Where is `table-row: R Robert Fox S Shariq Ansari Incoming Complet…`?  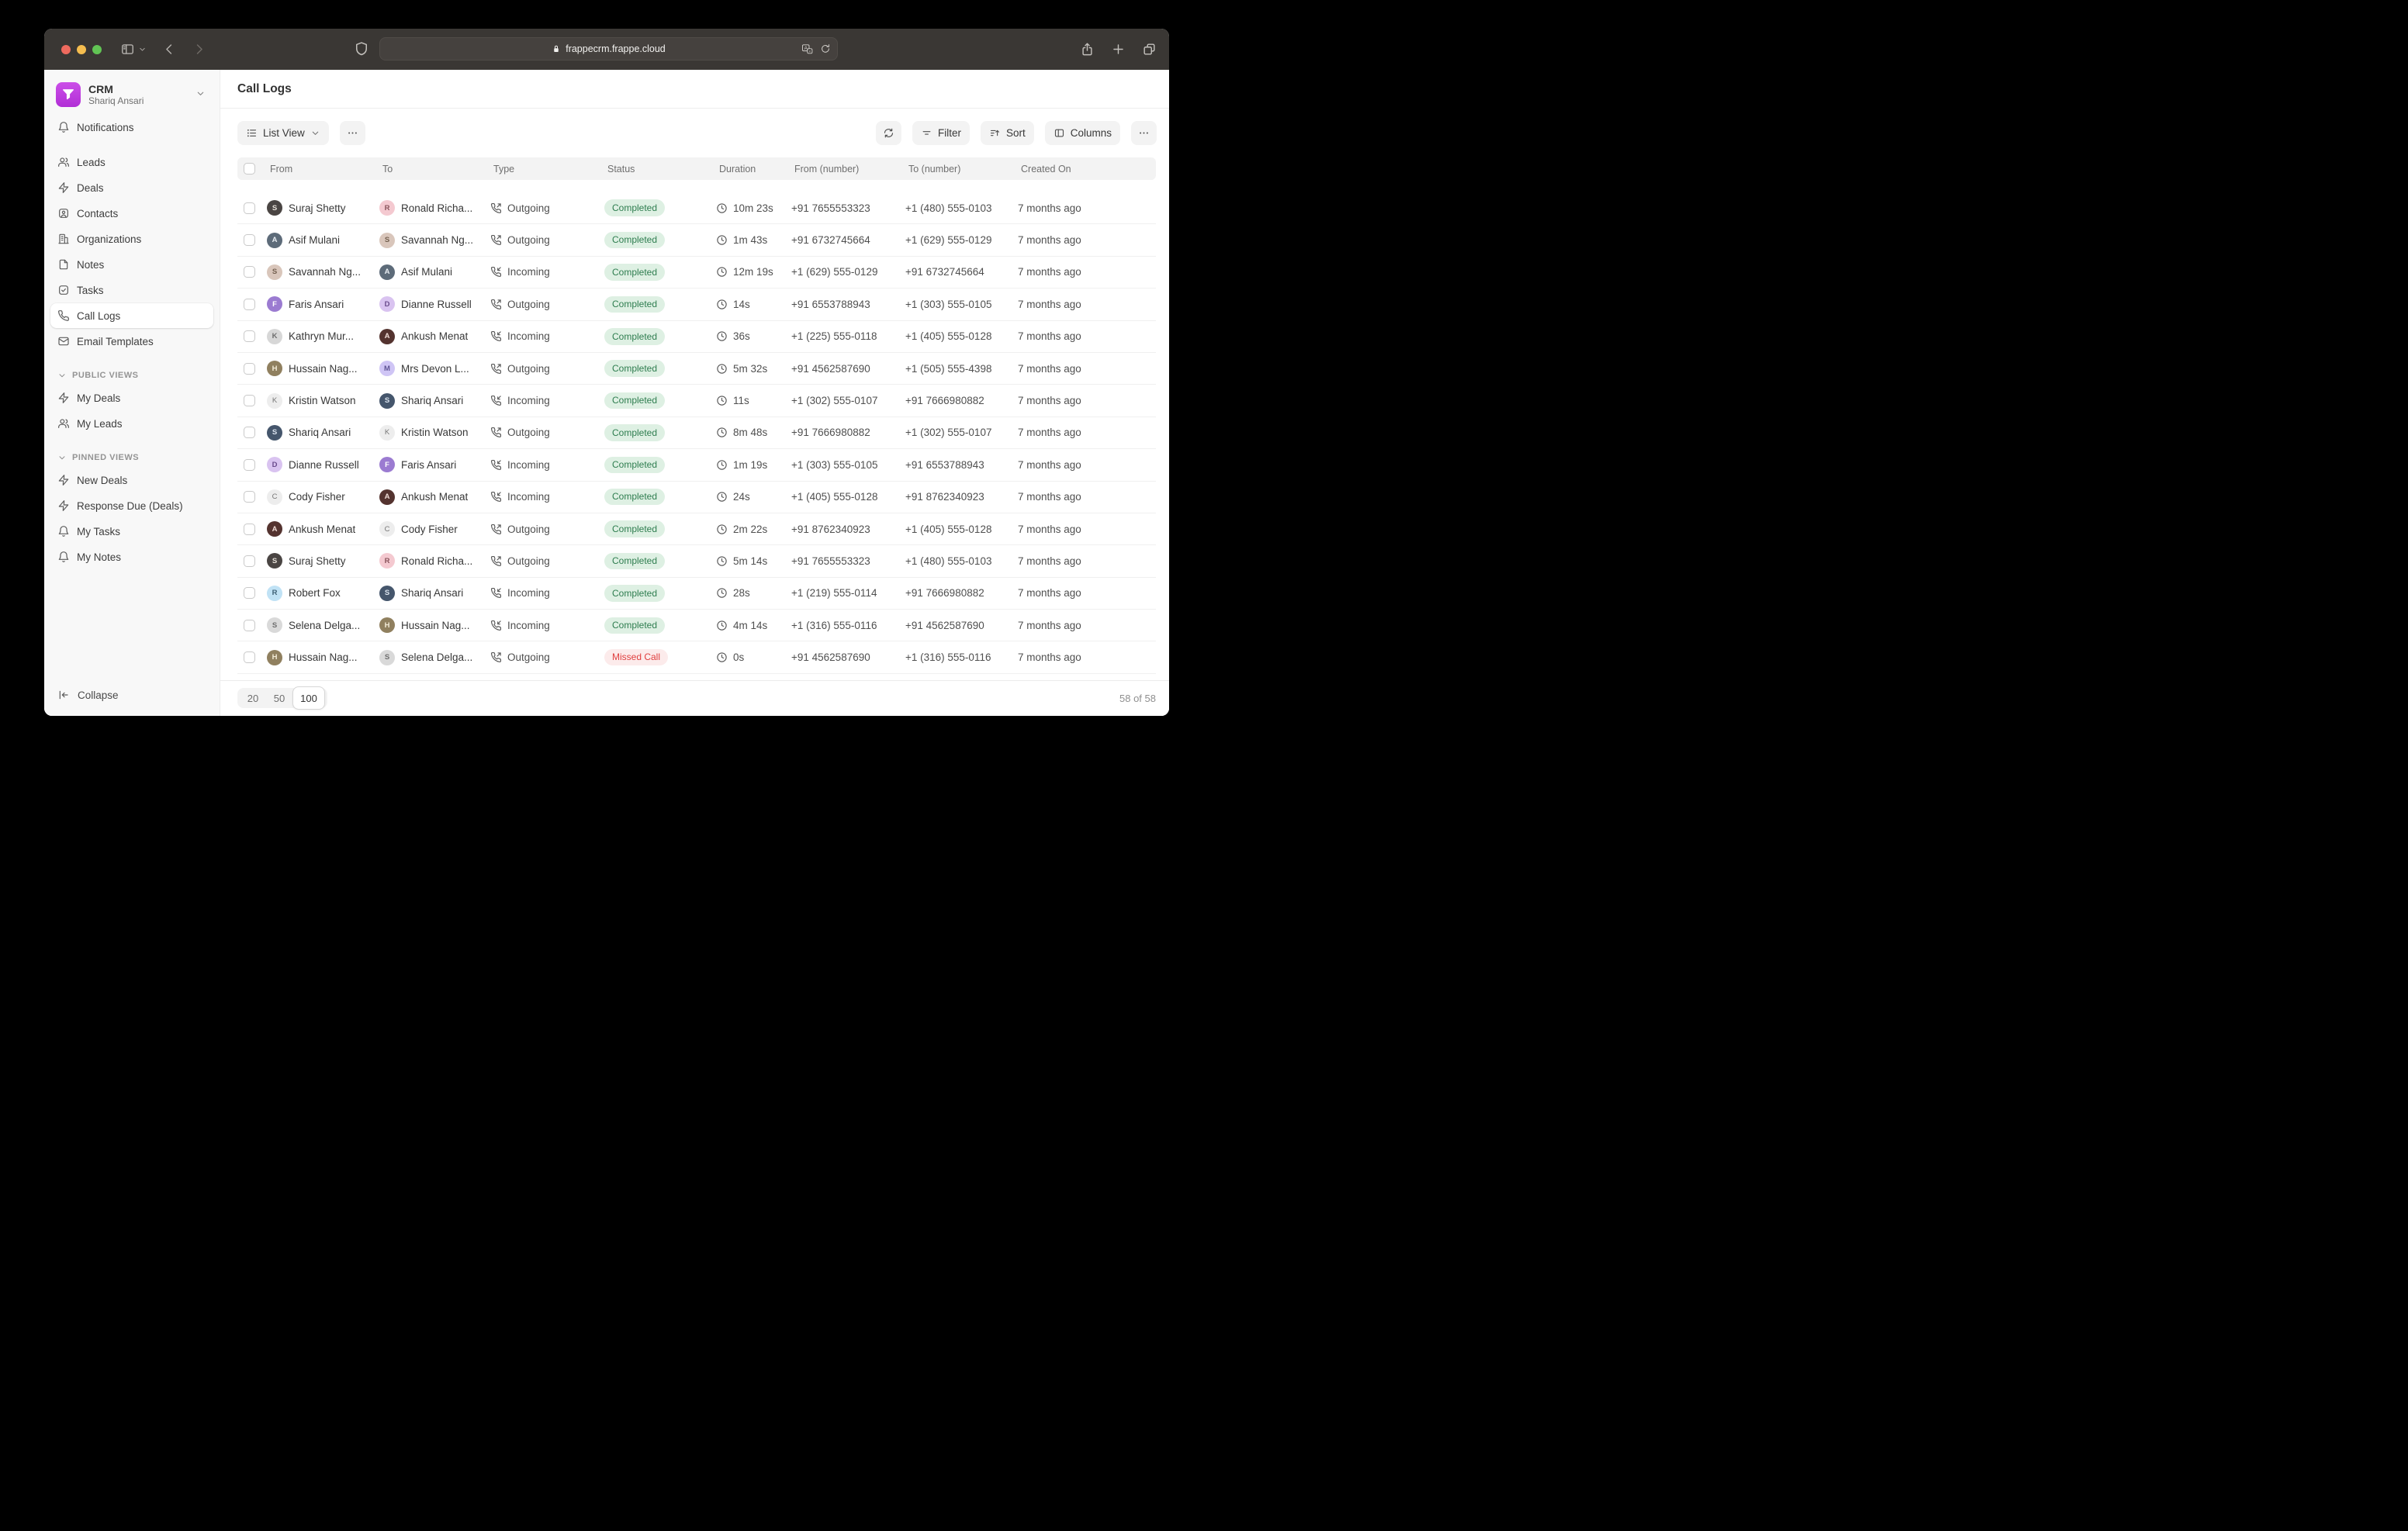 table-row: R Robert Fox S Shariq Ansari Incoming Complet… is located at coordinates (696, 594).